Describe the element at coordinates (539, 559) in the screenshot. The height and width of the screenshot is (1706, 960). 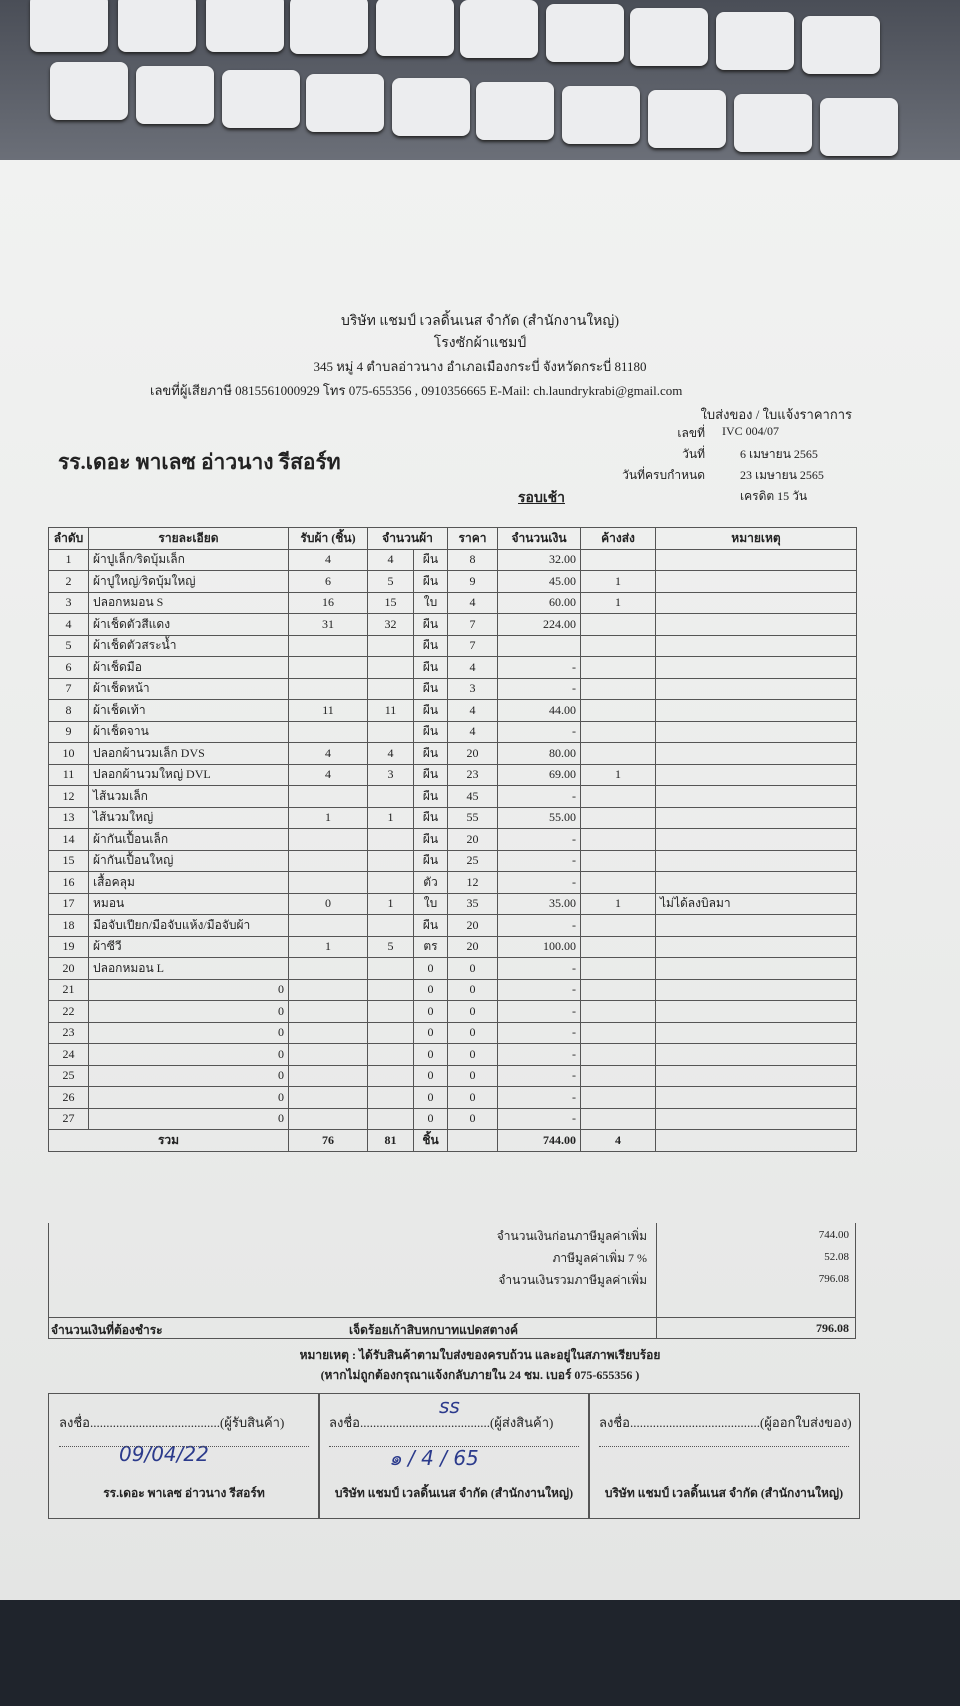
I see `cell-amount: 32.00` at that location.